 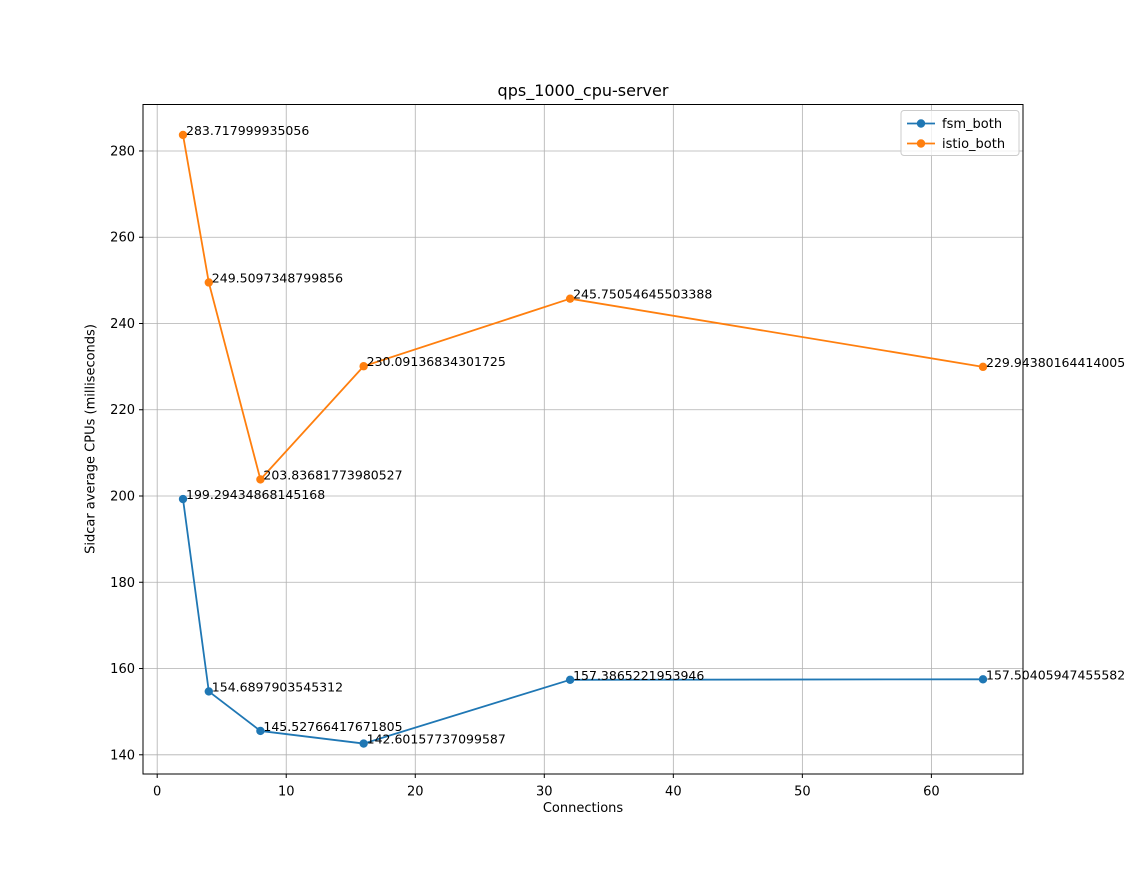 I want to click on x-tick-label: 10, so click(x=286, y=792).